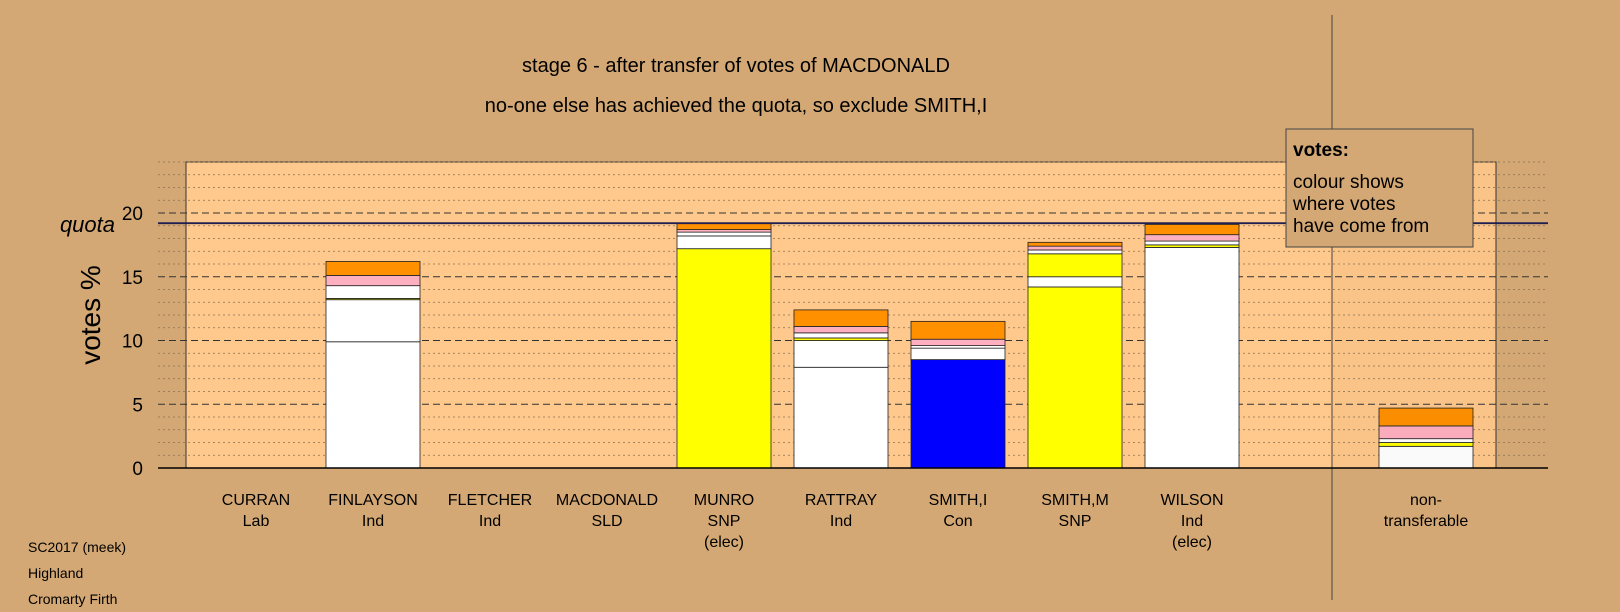 The width and height of the screenshot is (1620, 612). I want to click on x-category-label: non-, so click(1426, 500).